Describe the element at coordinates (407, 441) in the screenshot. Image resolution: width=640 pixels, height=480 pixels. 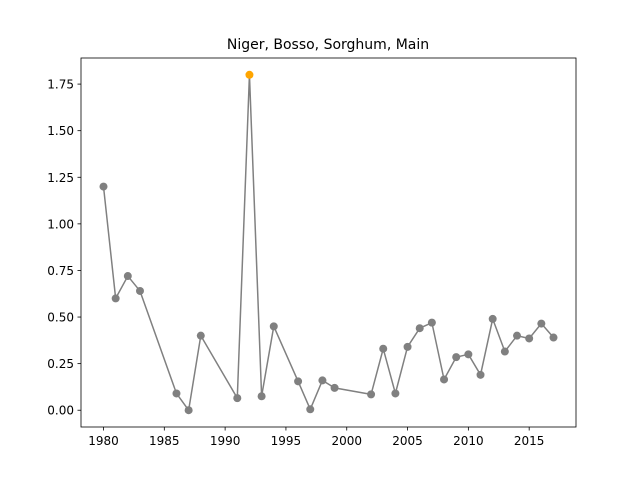
I see `x-tick-label: 2005` at that location.